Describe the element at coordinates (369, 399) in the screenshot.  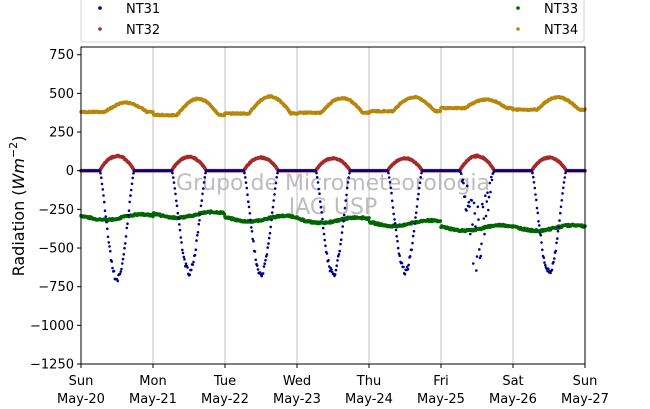
I see `x-tick-label-date: May-24` at that location.